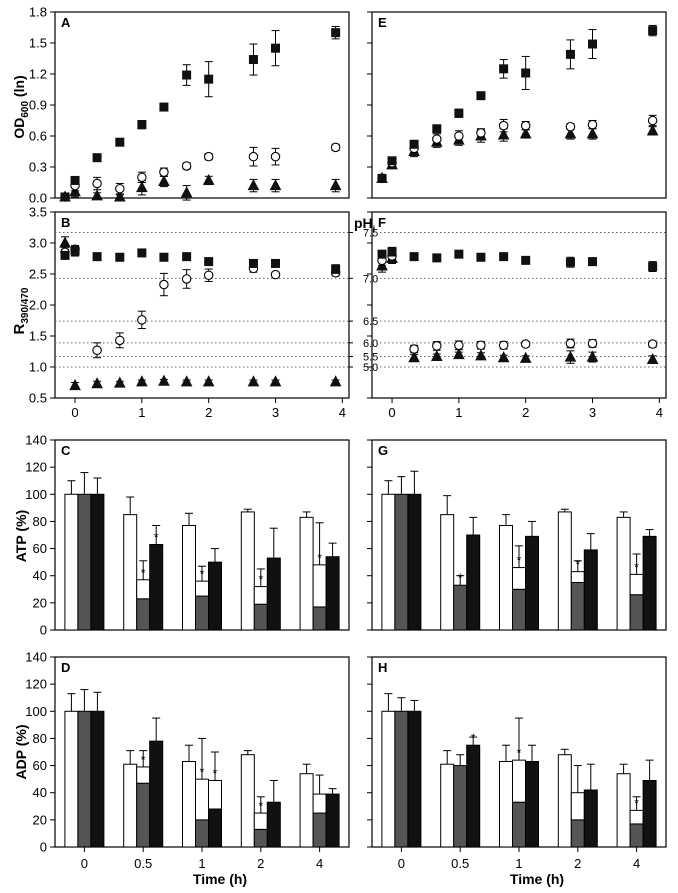  What do you see at coordinates (260, 806) in the screenshot?
I see `panel-d-bar-3-1-star: *` at bounding box center [260, 806].